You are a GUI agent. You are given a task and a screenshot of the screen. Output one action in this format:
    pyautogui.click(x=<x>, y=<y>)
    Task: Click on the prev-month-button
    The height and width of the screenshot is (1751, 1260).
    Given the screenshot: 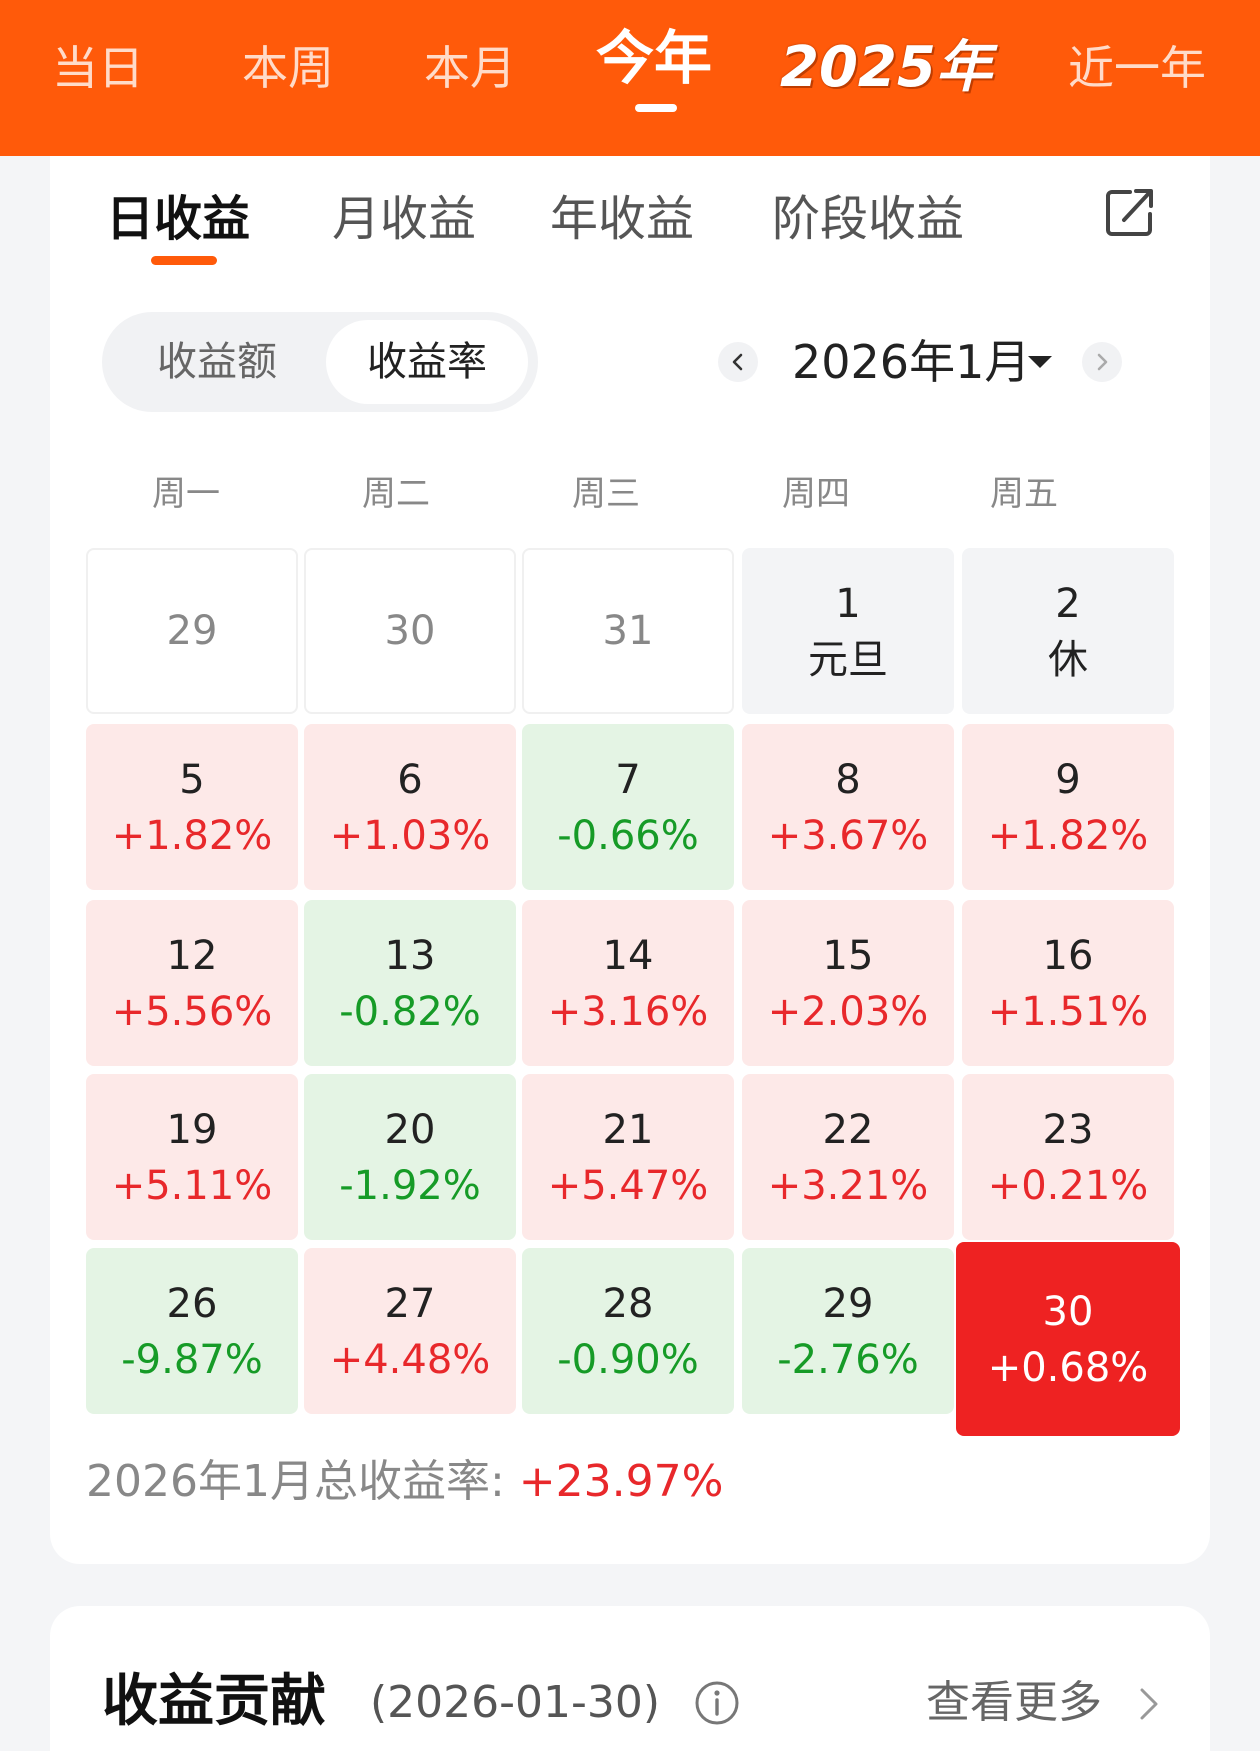 What is the action you would take?
    pyautogui.click(x=738, y=362)
    